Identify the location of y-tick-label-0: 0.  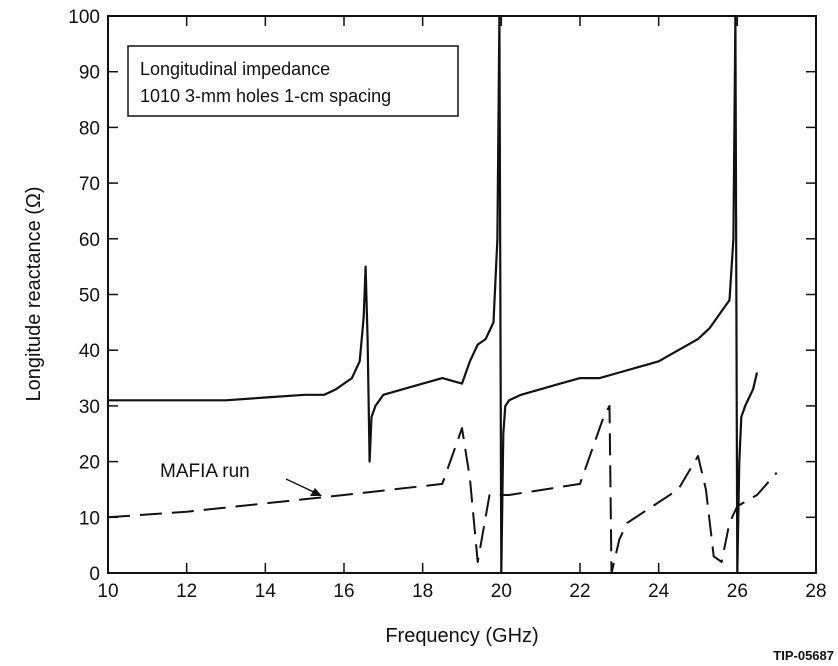
(94, 574).